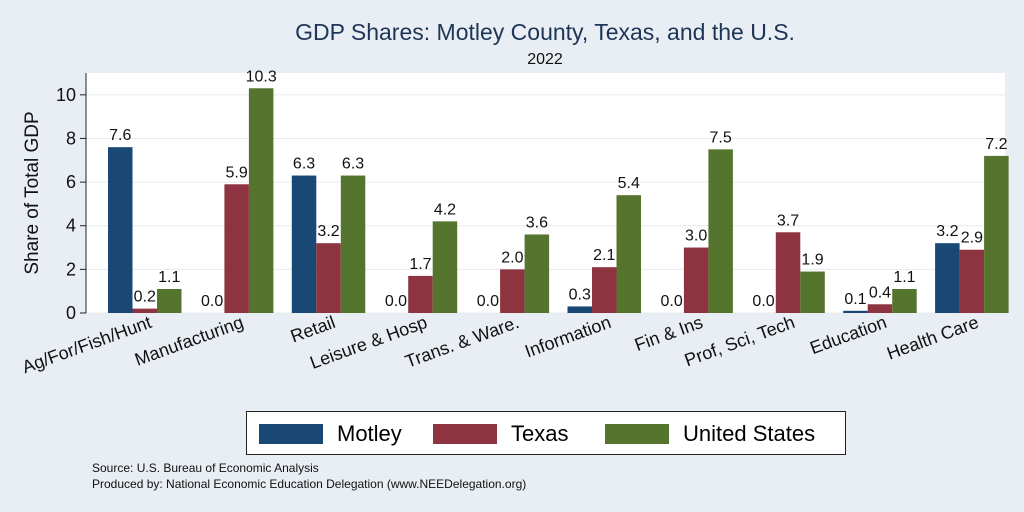 This screenshot has height=512, width=1024. Describe the element at coordinates (71, 269) in the screenshot. I see `y-tick-label: 2` at that location.